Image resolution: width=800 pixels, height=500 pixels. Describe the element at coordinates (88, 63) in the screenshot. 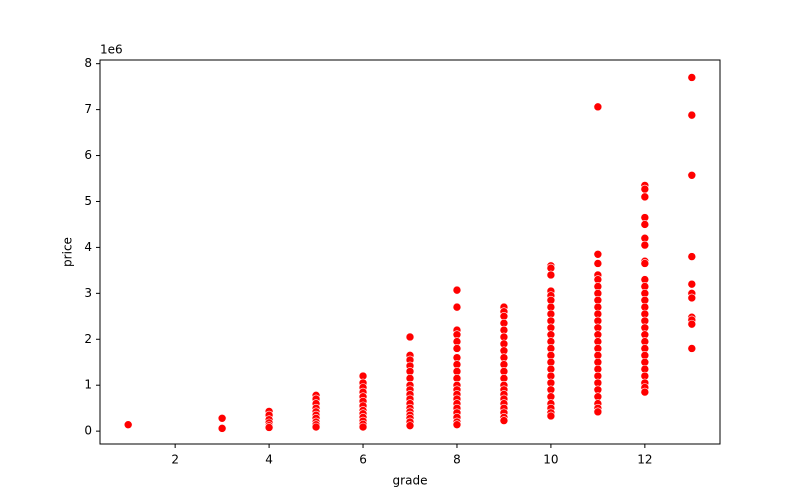

I see `y-tick-label: 8` at that location.